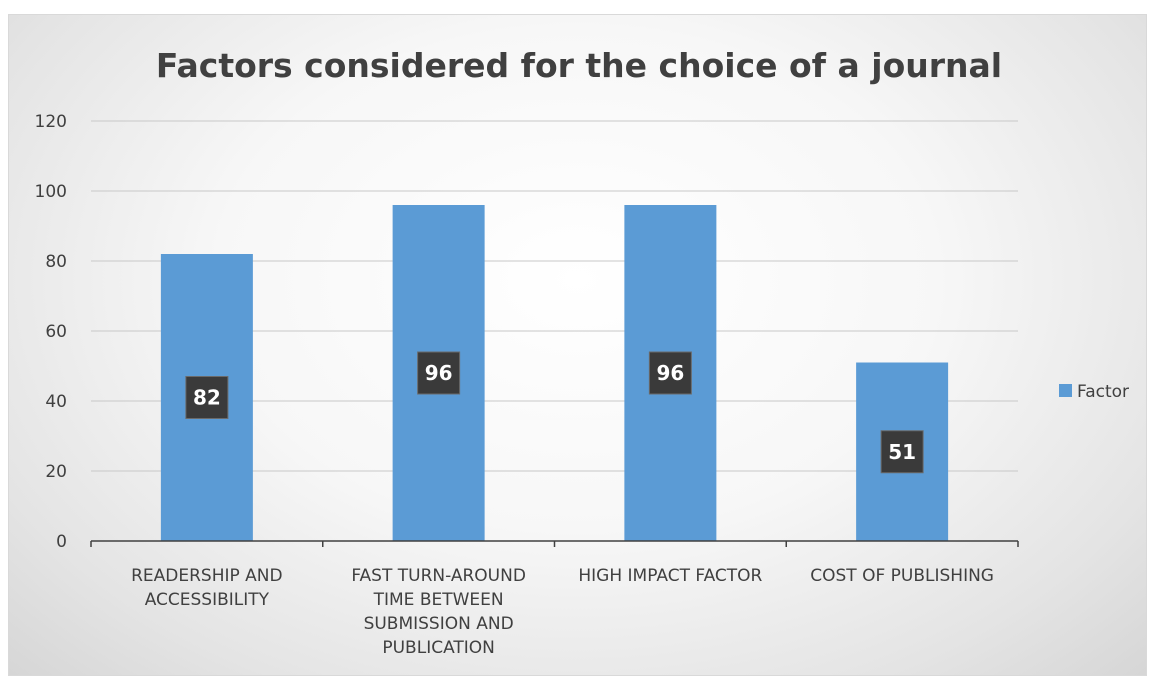 The height and width of the screenshot is (682, 1153). Describe the element at coordinates (438, 648) in the screenshot. I see `x-category-label: PUBLICATION` at that location.